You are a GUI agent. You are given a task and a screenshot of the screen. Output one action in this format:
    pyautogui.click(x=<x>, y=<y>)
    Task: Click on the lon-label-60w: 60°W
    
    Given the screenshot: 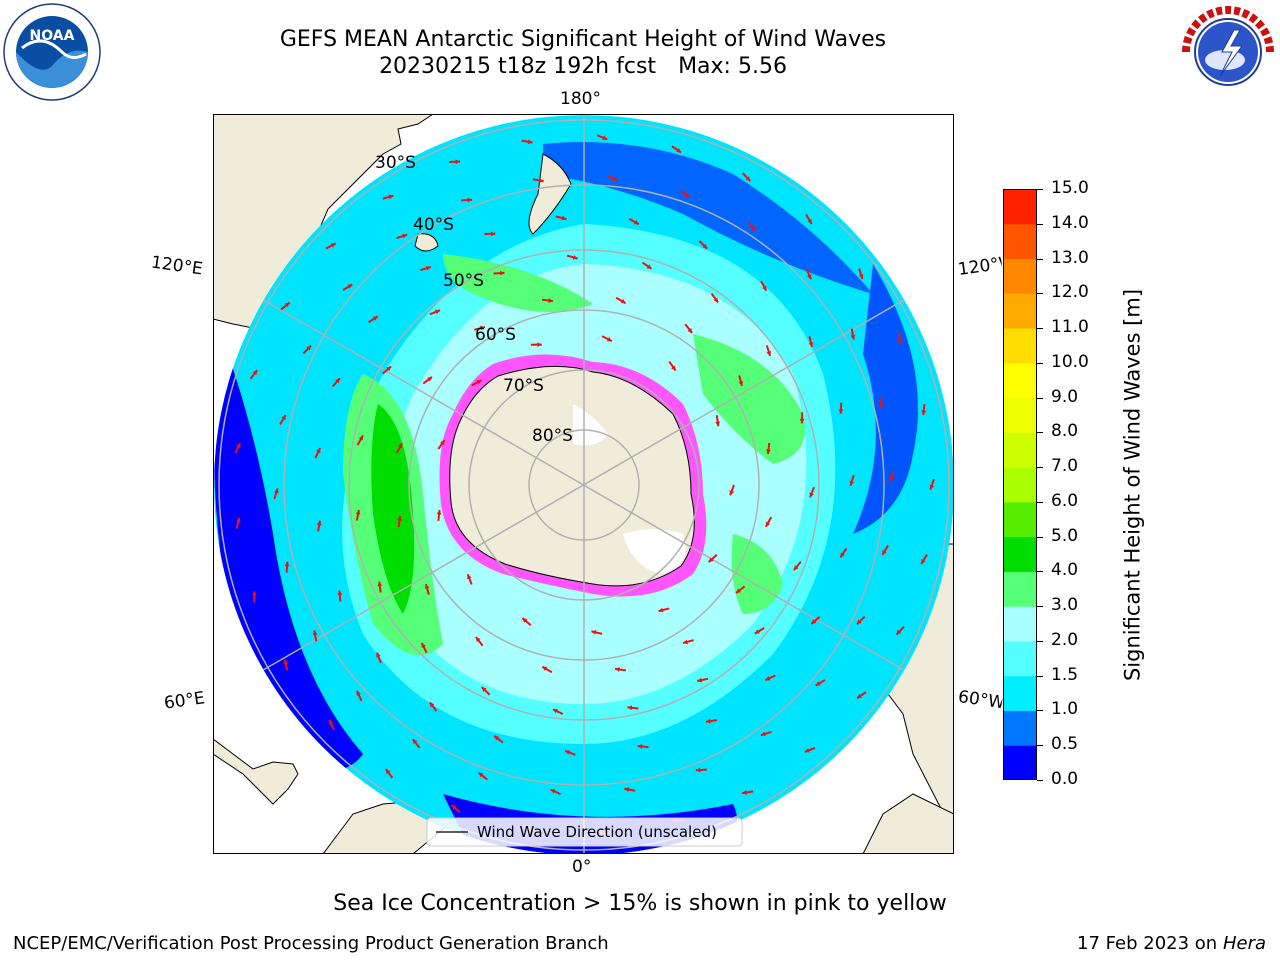 What is the action you would take?
    pyautogui.click(x=980, y=700)
    